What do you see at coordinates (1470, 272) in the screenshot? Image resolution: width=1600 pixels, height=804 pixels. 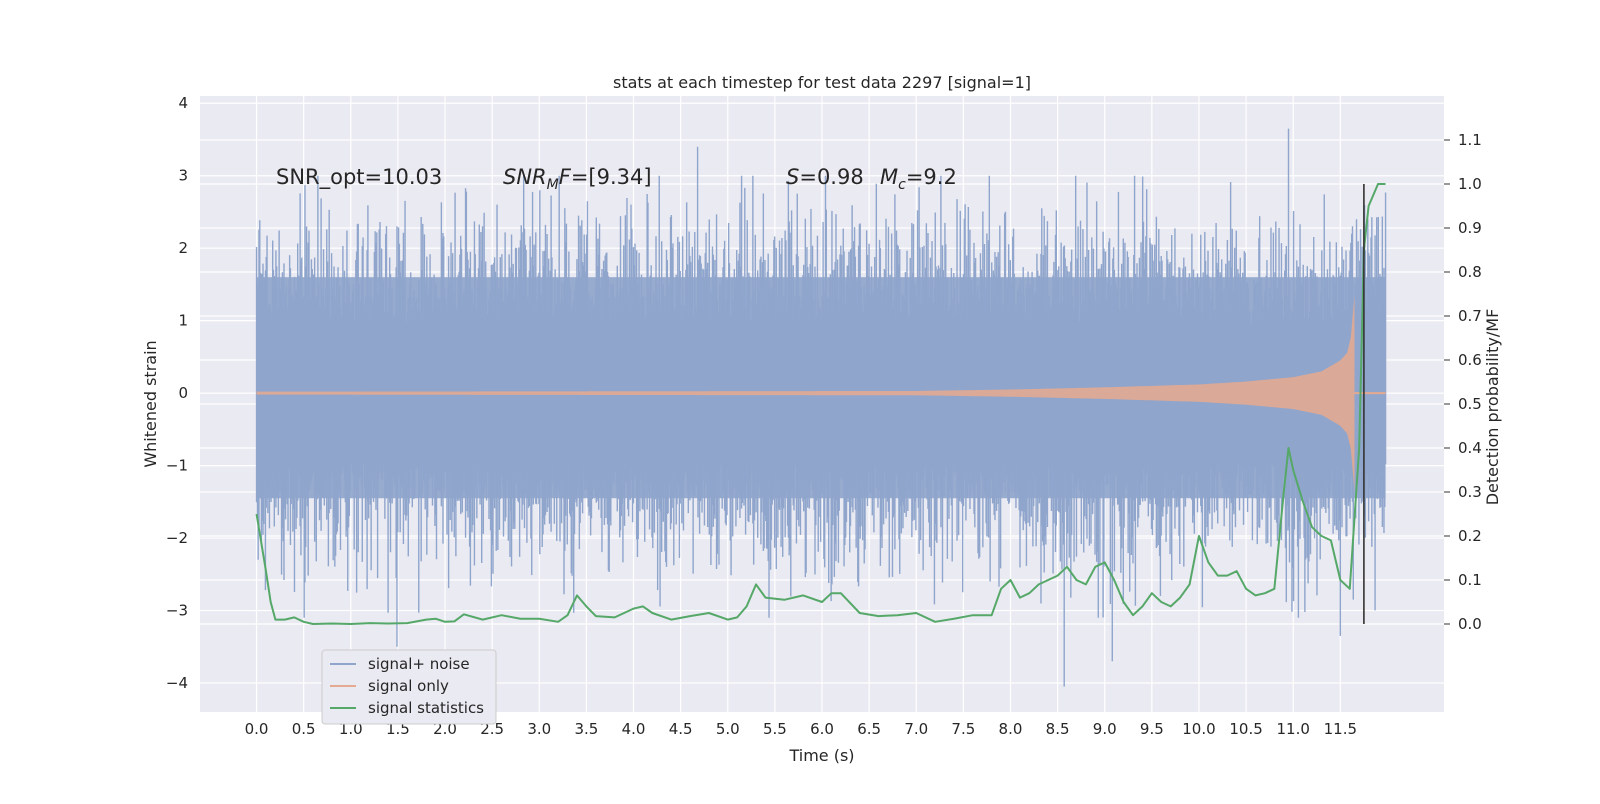 I see `y-right-tick-label: 0.8` at bounding box center [1470, 272].